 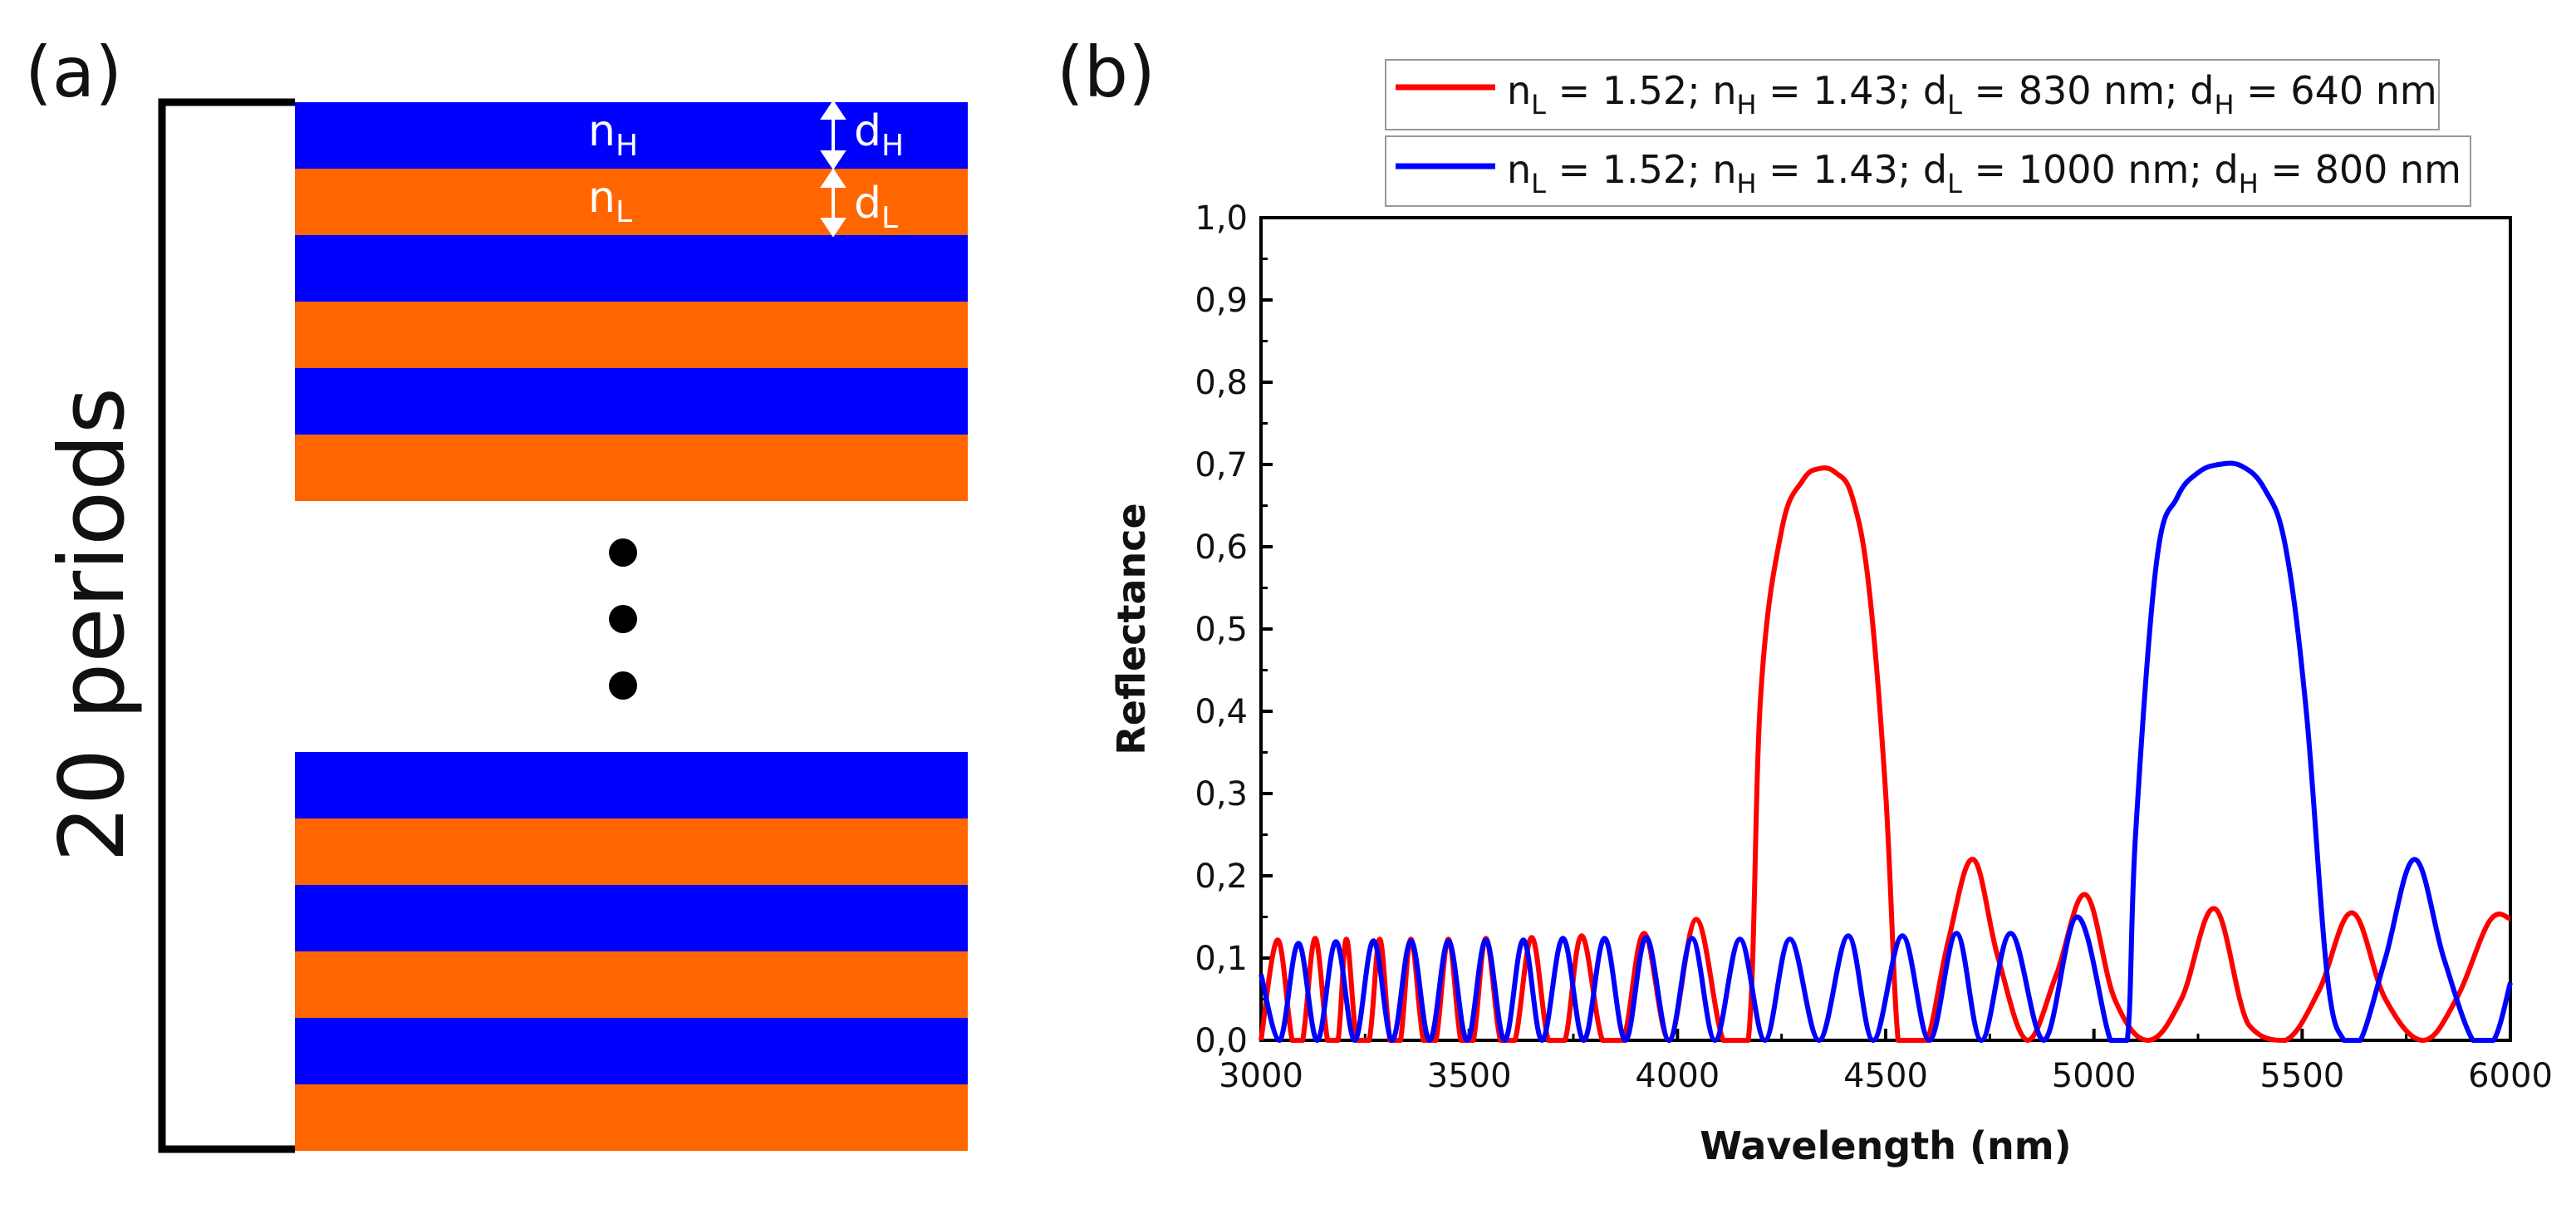 What do you see at coordinates (2302, 1076) in the screenshot?
I see `x-tick-label: 5500` at bounding box center [2302, 1076].